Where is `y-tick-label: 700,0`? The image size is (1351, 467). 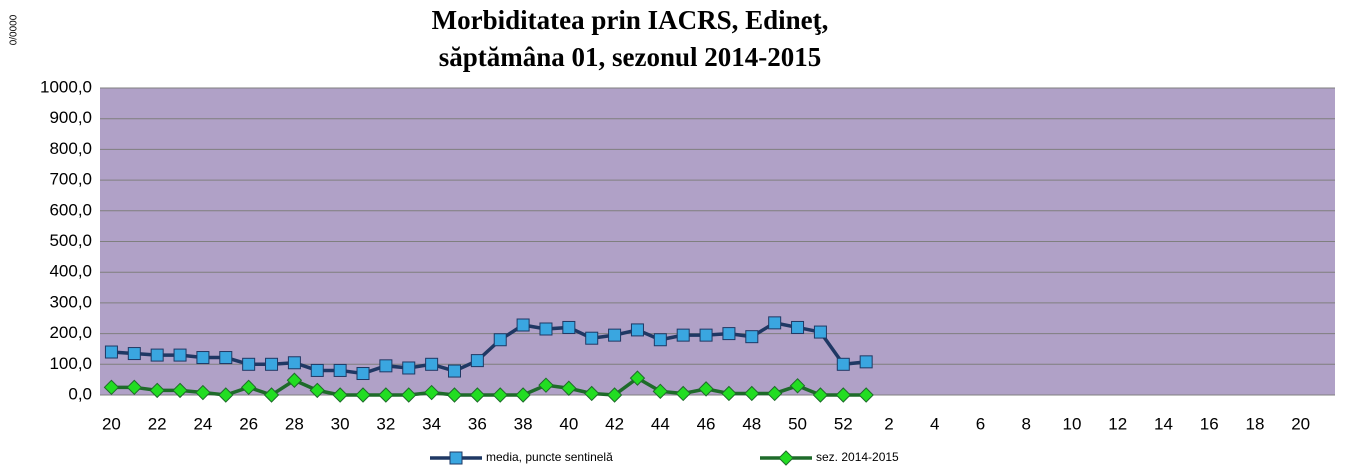 y-tick-label: 700,0 is located at coordinates (70, 179).